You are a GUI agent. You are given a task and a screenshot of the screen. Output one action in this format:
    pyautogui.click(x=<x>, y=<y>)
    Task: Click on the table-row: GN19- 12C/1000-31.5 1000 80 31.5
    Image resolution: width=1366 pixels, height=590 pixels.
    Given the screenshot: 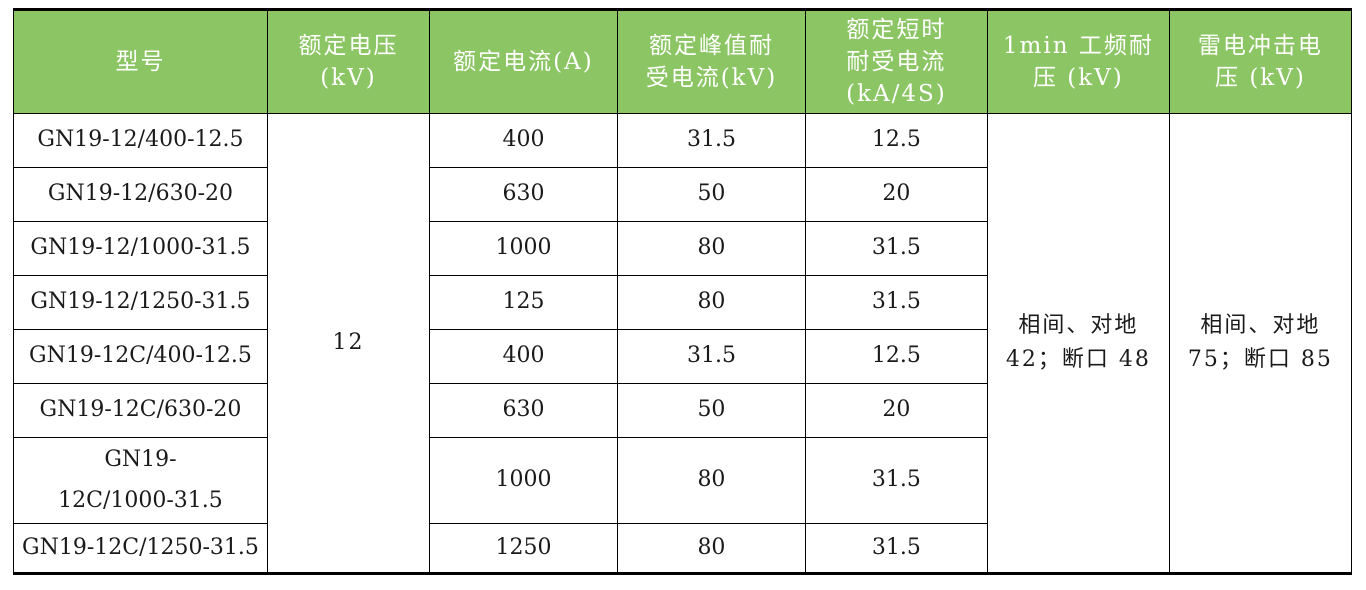 What is the action you would take?
    pyautogui.click(x=682, y=480)
    